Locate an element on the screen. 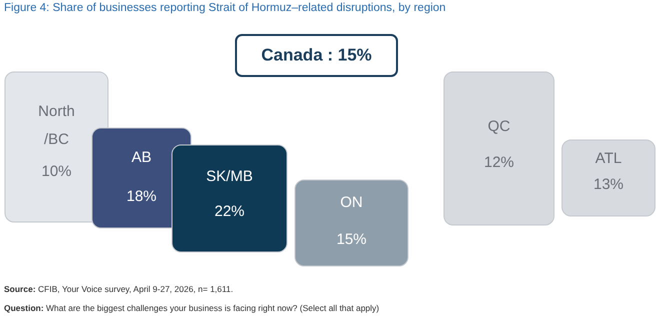 The height and width of the screenshot is (322, 666). data-label: 15% is located at coordinates (351, 239).